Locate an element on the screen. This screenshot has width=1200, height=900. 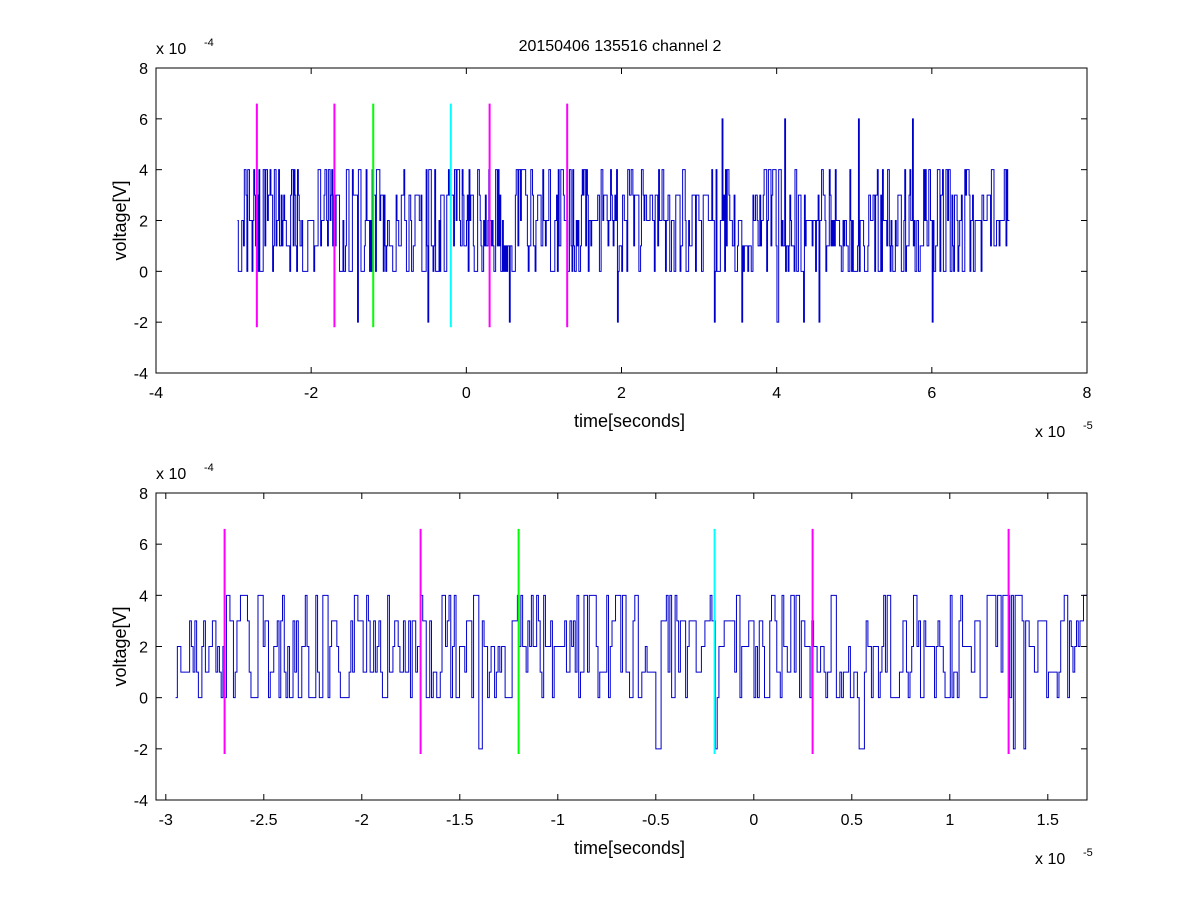
x-tick-label: -0.5 is located at coordinates (656, 820).